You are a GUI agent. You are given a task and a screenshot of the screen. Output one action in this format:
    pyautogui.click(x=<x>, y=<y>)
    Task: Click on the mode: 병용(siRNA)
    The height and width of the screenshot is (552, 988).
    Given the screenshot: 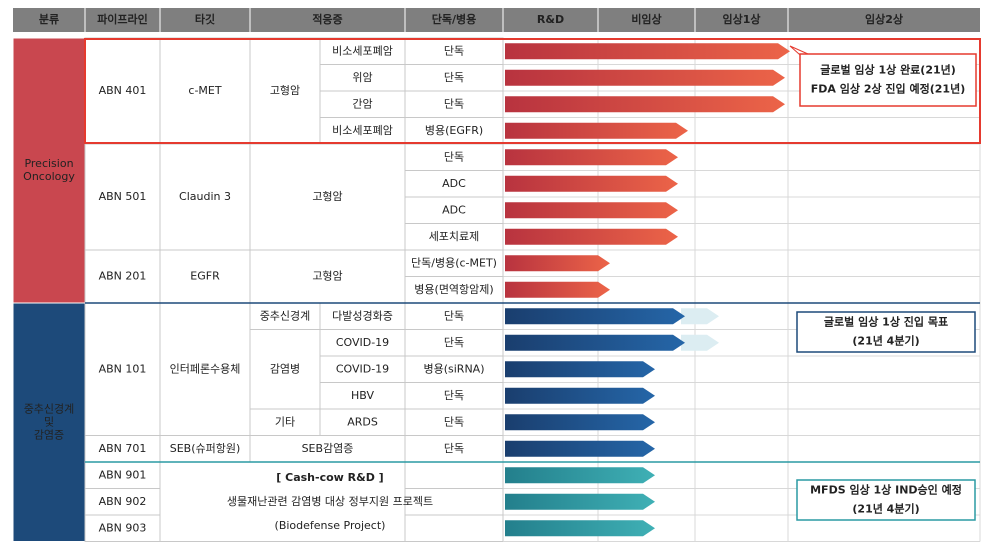 What is the action you would take?
    pyautogui.click(x=453, y=368)
    